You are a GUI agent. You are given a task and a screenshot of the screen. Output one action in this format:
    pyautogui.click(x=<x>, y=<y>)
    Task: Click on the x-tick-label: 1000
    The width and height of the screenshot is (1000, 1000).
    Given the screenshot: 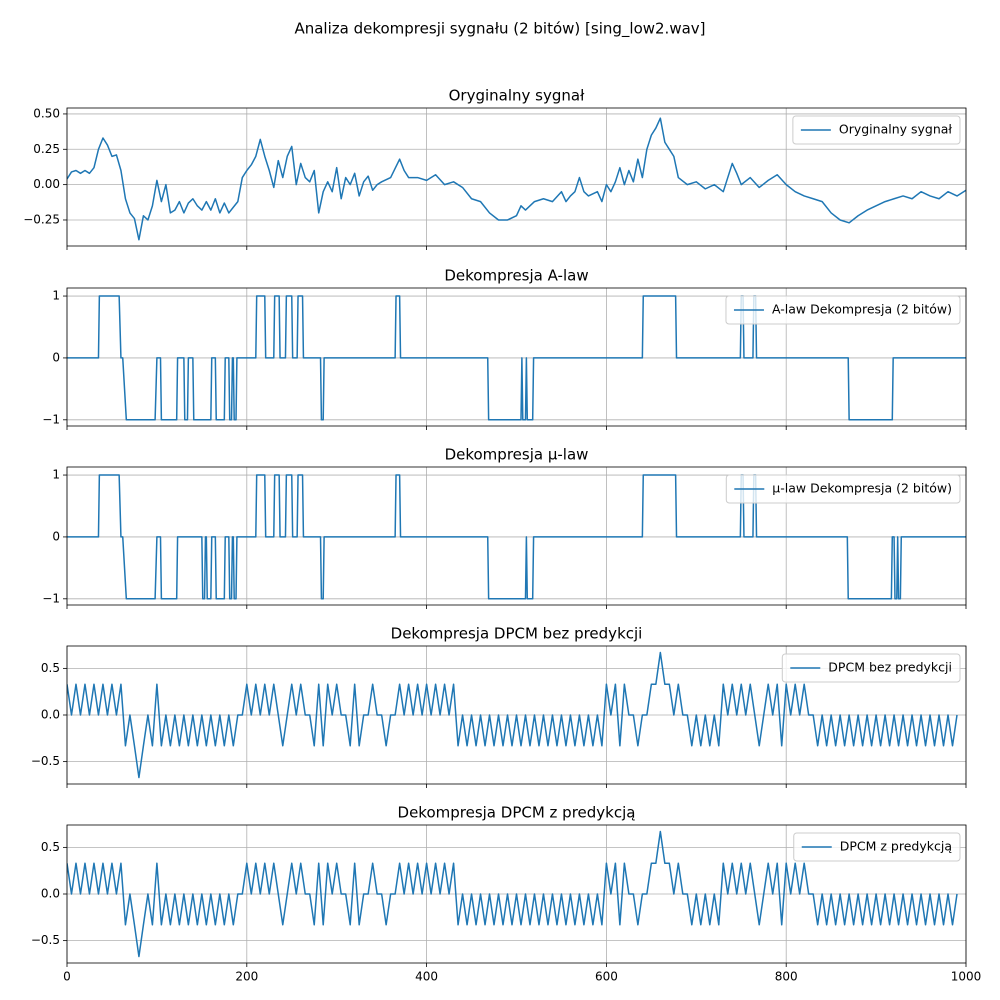 What is the action you would take?
    pyautogui.click(x=966, y=977)
    